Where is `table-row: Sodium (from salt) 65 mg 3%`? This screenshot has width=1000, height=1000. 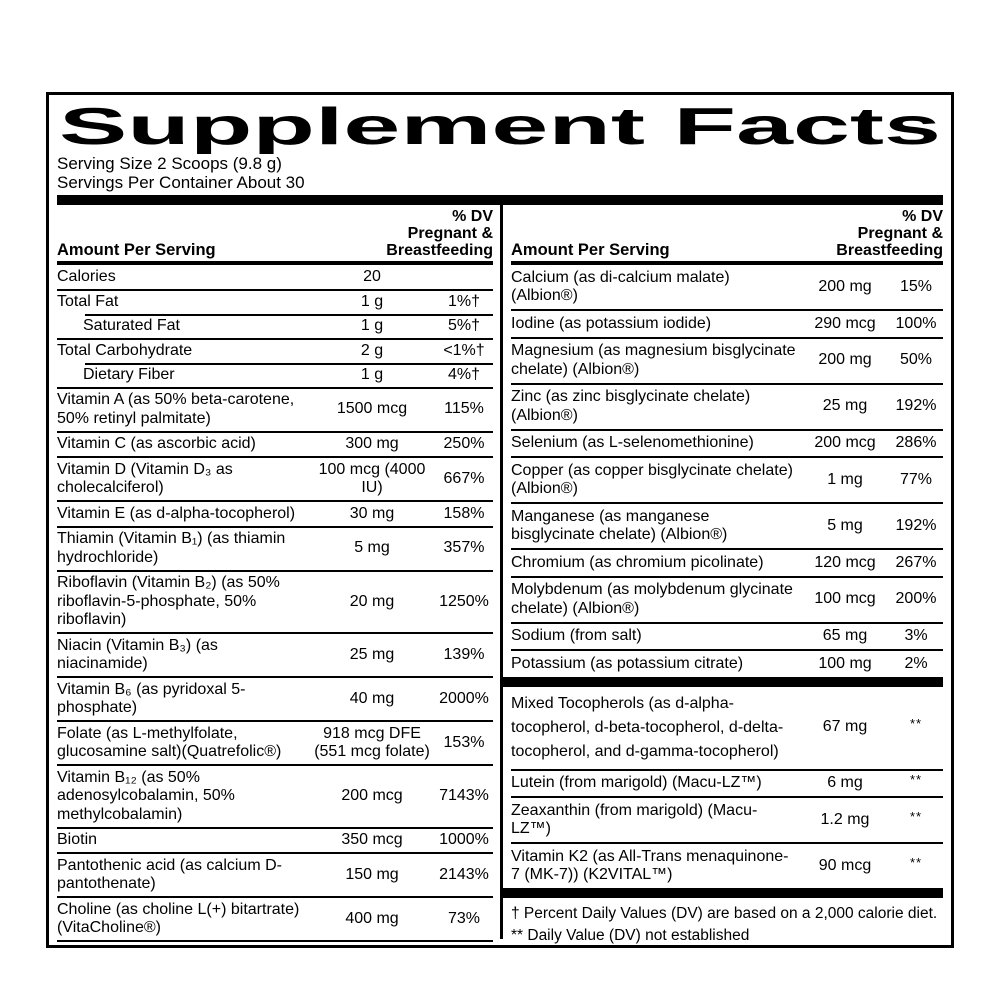
table-row: Sodium (from salt) 65 mg 3% is located at coordinates (727, 635).